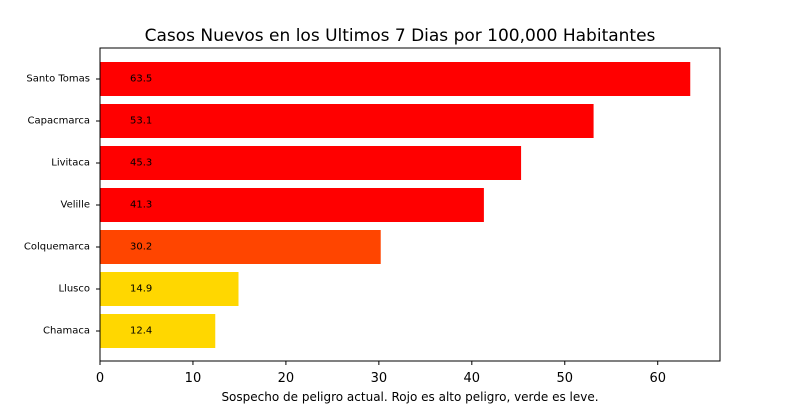 This screenshot has height=406, width=800. I want to click on bar-value-label-6: 12.4, so click(141, 331).